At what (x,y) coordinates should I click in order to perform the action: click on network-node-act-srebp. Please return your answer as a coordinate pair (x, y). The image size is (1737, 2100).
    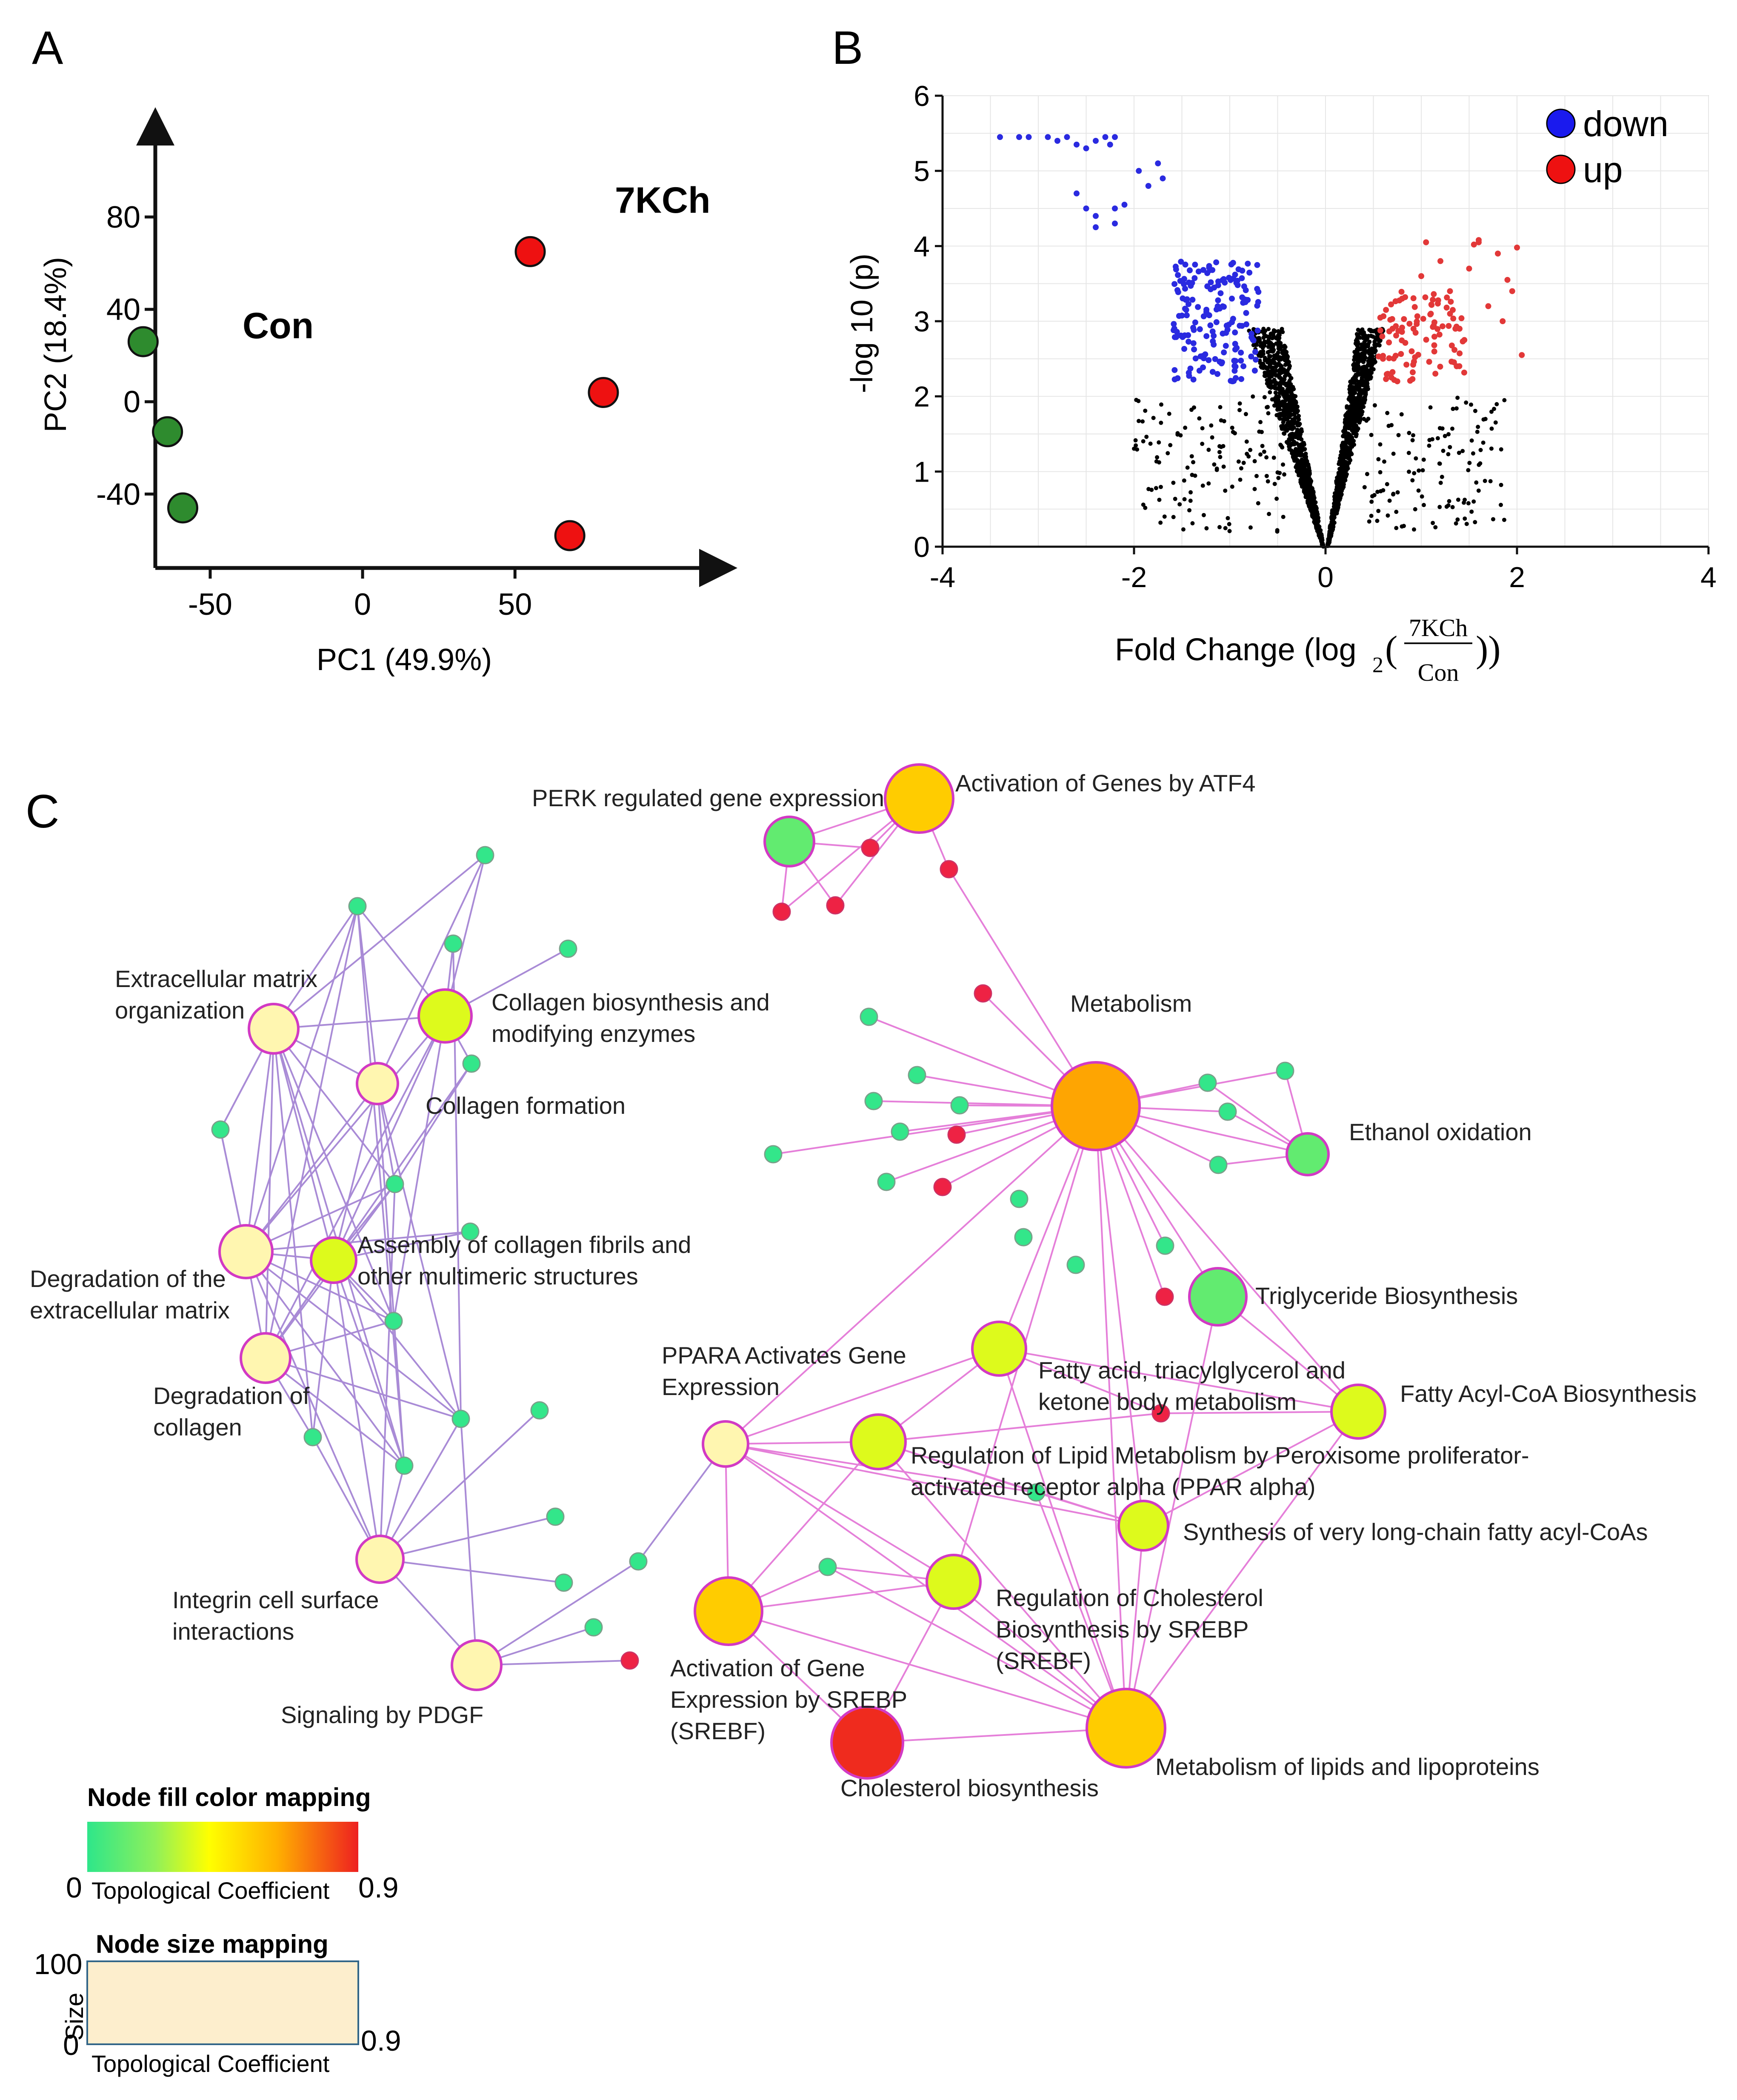
    Looking at the image, I should click on (728, 1611).